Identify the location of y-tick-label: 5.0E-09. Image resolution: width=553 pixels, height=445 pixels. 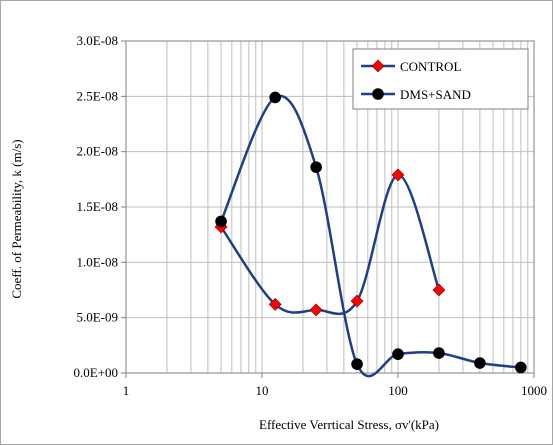
(97, 317).